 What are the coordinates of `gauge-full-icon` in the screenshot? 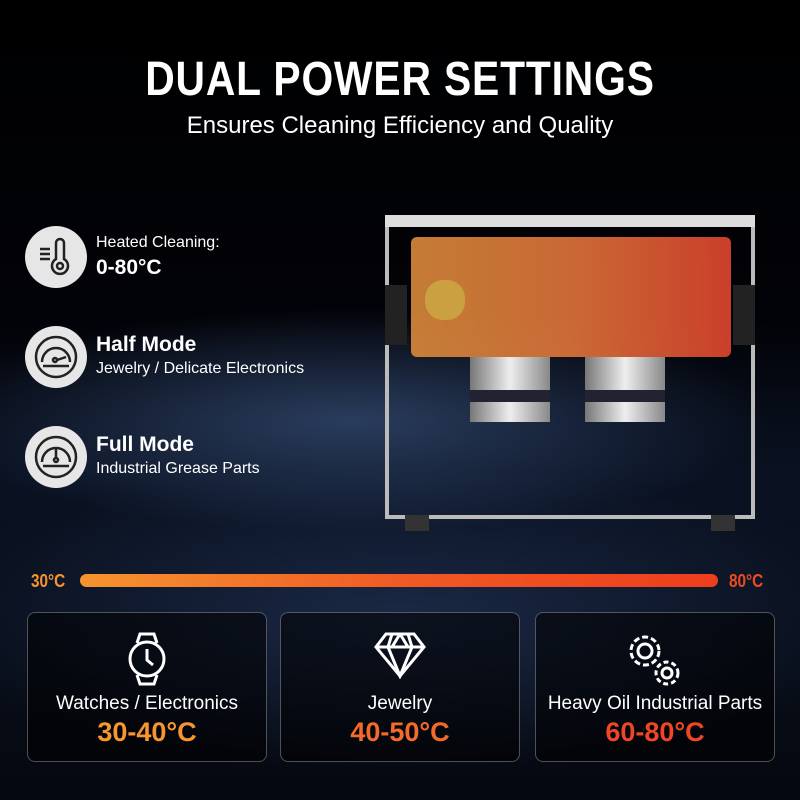 It's located at (56, 457).